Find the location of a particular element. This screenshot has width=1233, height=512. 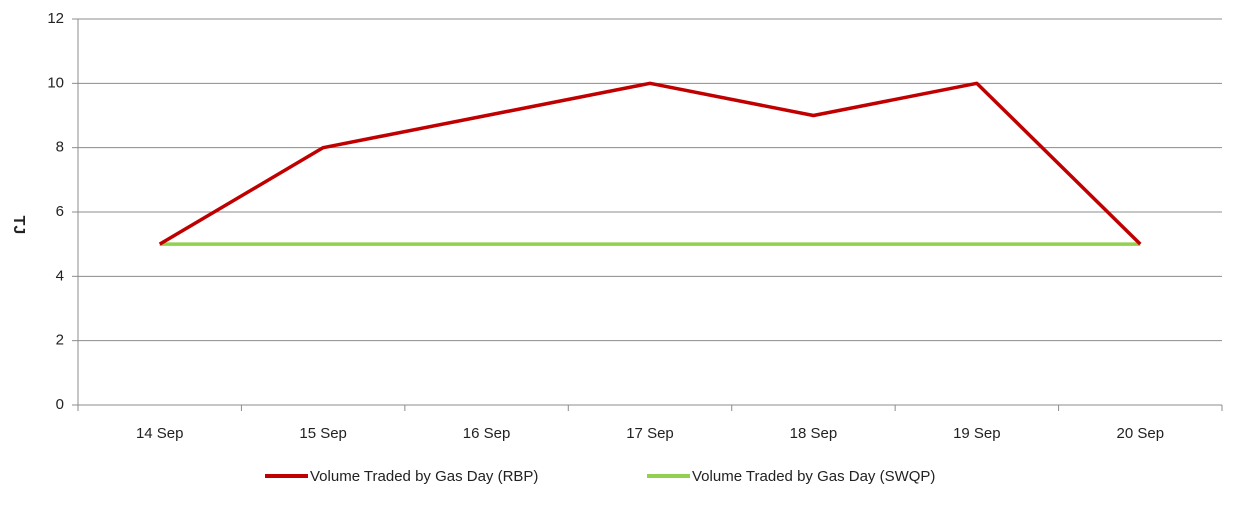

y-tick-label: 0 is located at coordinates (60, 404).